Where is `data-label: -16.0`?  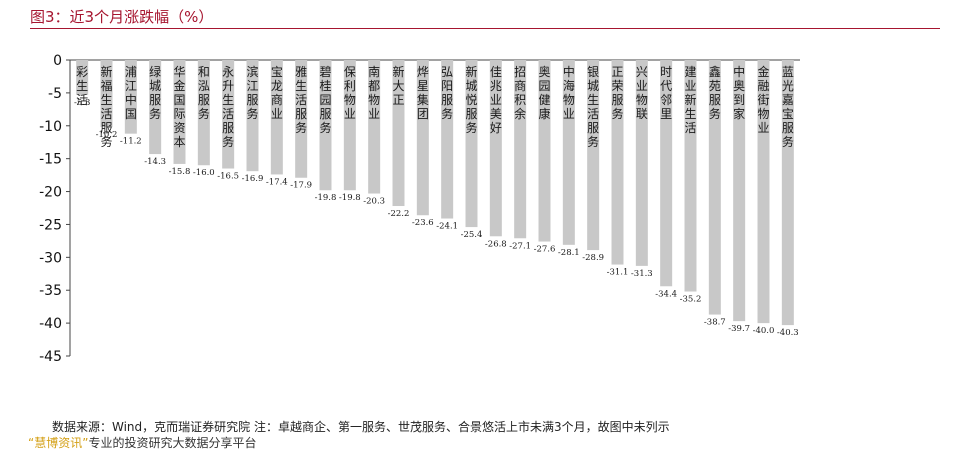
data-label: -16.0 is located at coordinates (204, 173).